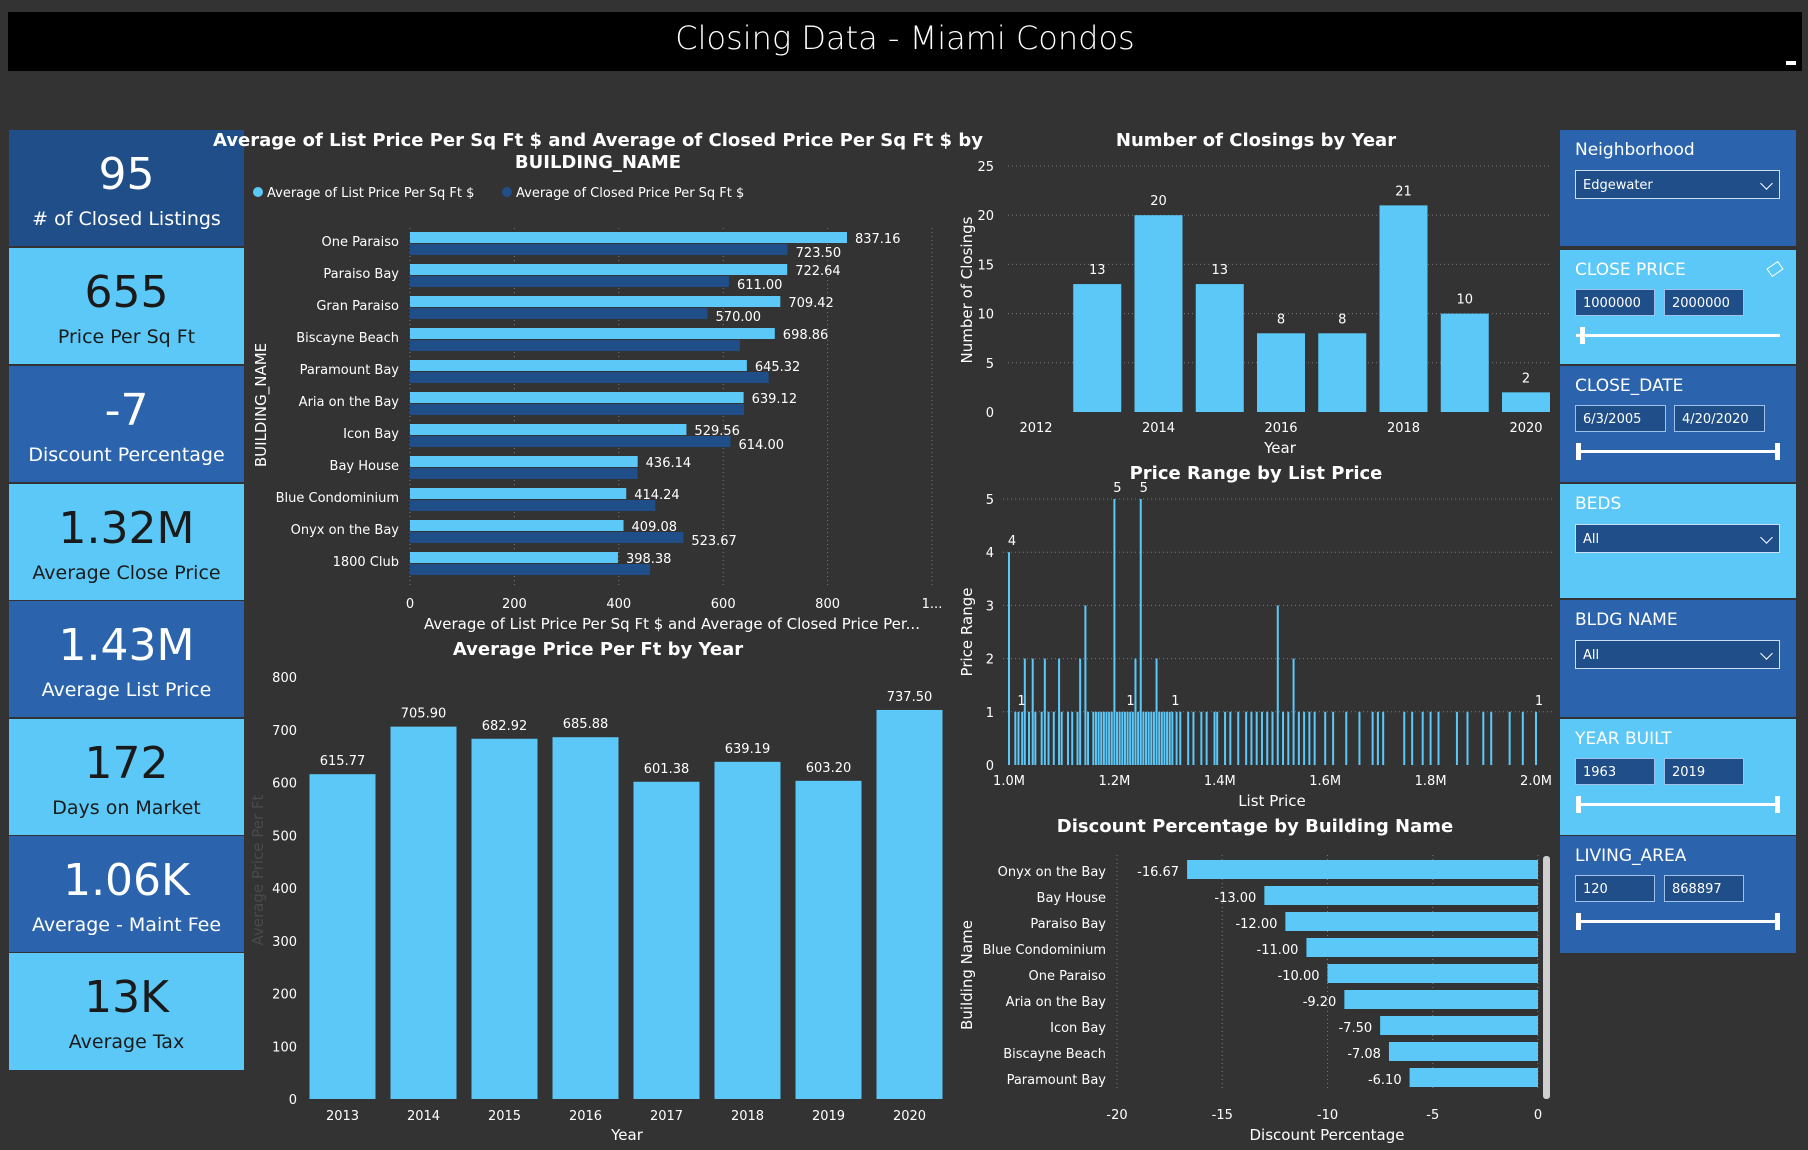 This screenshot has width=1808, height=1150. What do you see at coordinates (371, 434) in the screenshot?
I see `category-label: Icon Bay` at bounding box center [371, 434].